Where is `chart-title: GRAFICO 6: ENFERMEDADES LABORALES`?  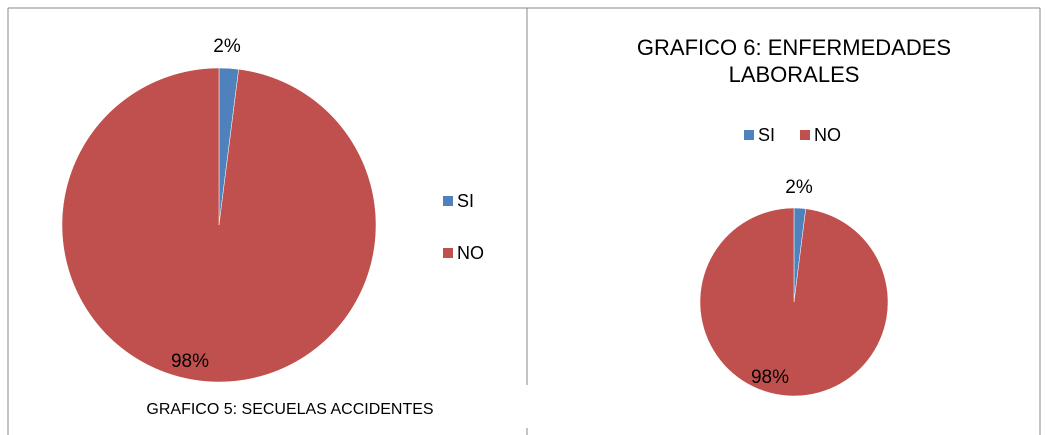 chart-title: GRAFICO 6: ENFERMEDADES LABORALES is located at coordinates (794, 61).